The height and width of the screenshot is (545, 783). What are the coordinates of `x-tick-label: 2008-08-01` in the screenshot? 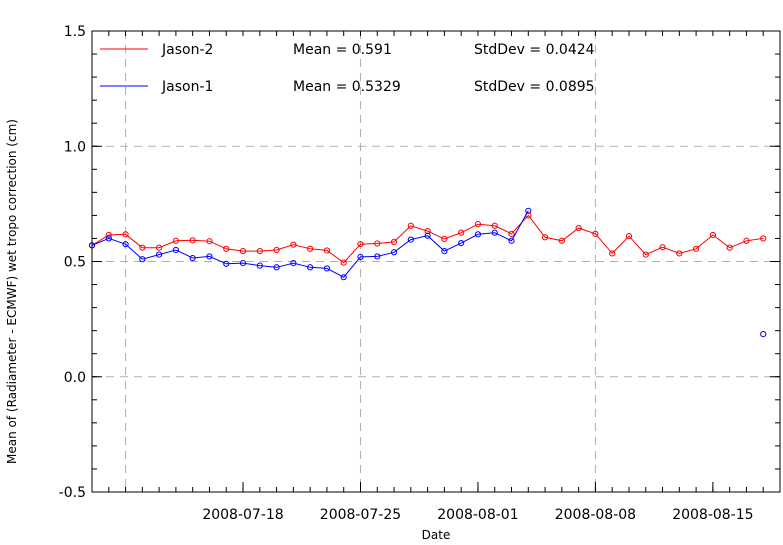 It's located at (477, 515).